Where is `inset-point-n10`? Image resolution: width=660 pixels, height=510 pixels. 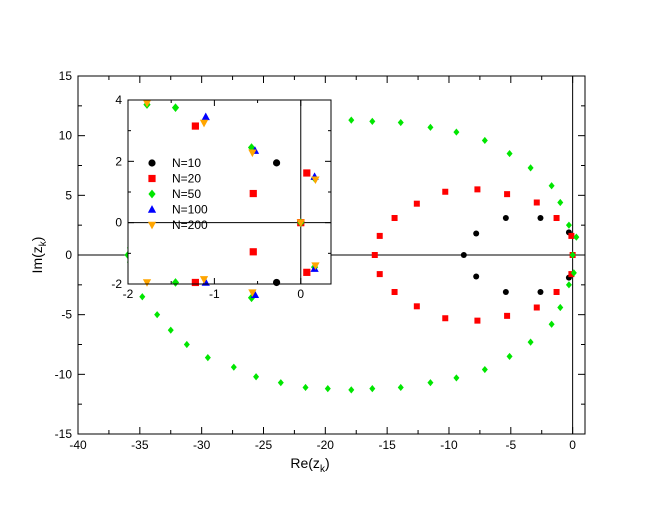 inset-point-n10 is located at coordinates (276, 282).